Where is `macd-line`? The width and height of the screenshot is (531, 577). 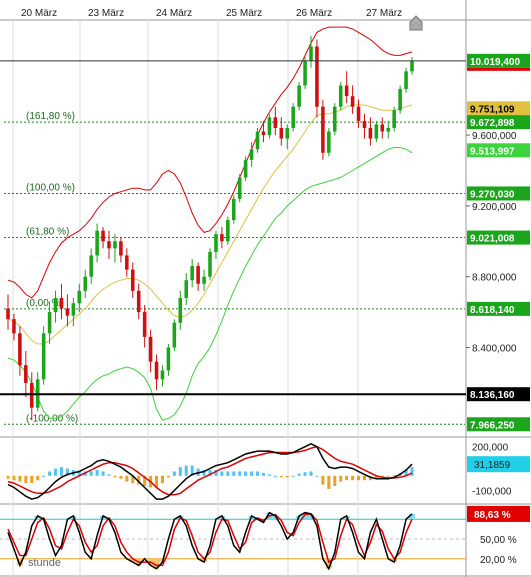
macd-line is located at coordinates (210, 471).